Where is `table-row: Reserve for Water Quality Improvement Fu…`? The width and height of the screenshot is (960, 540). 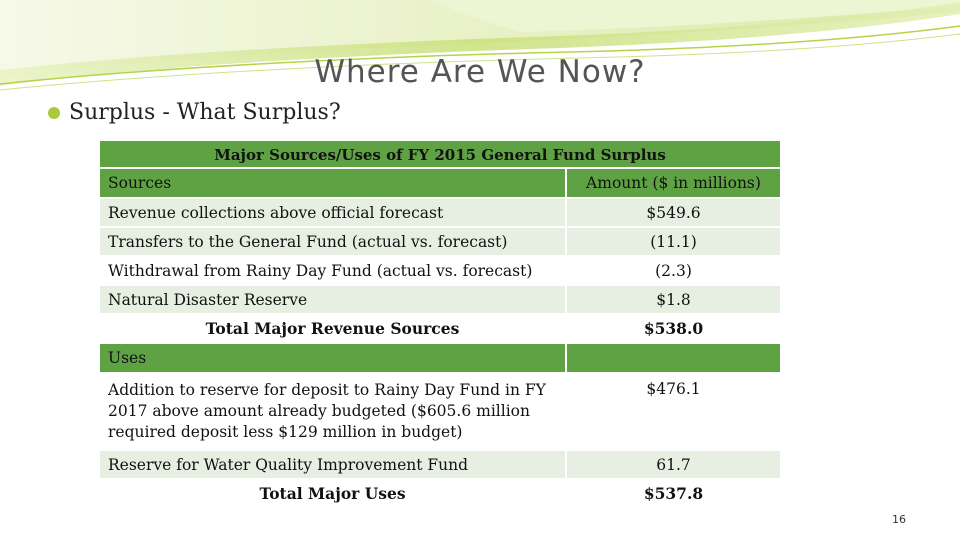 table-row: Reserve for Water Quality Improvement Fu… is located at coordinates (440, 465).